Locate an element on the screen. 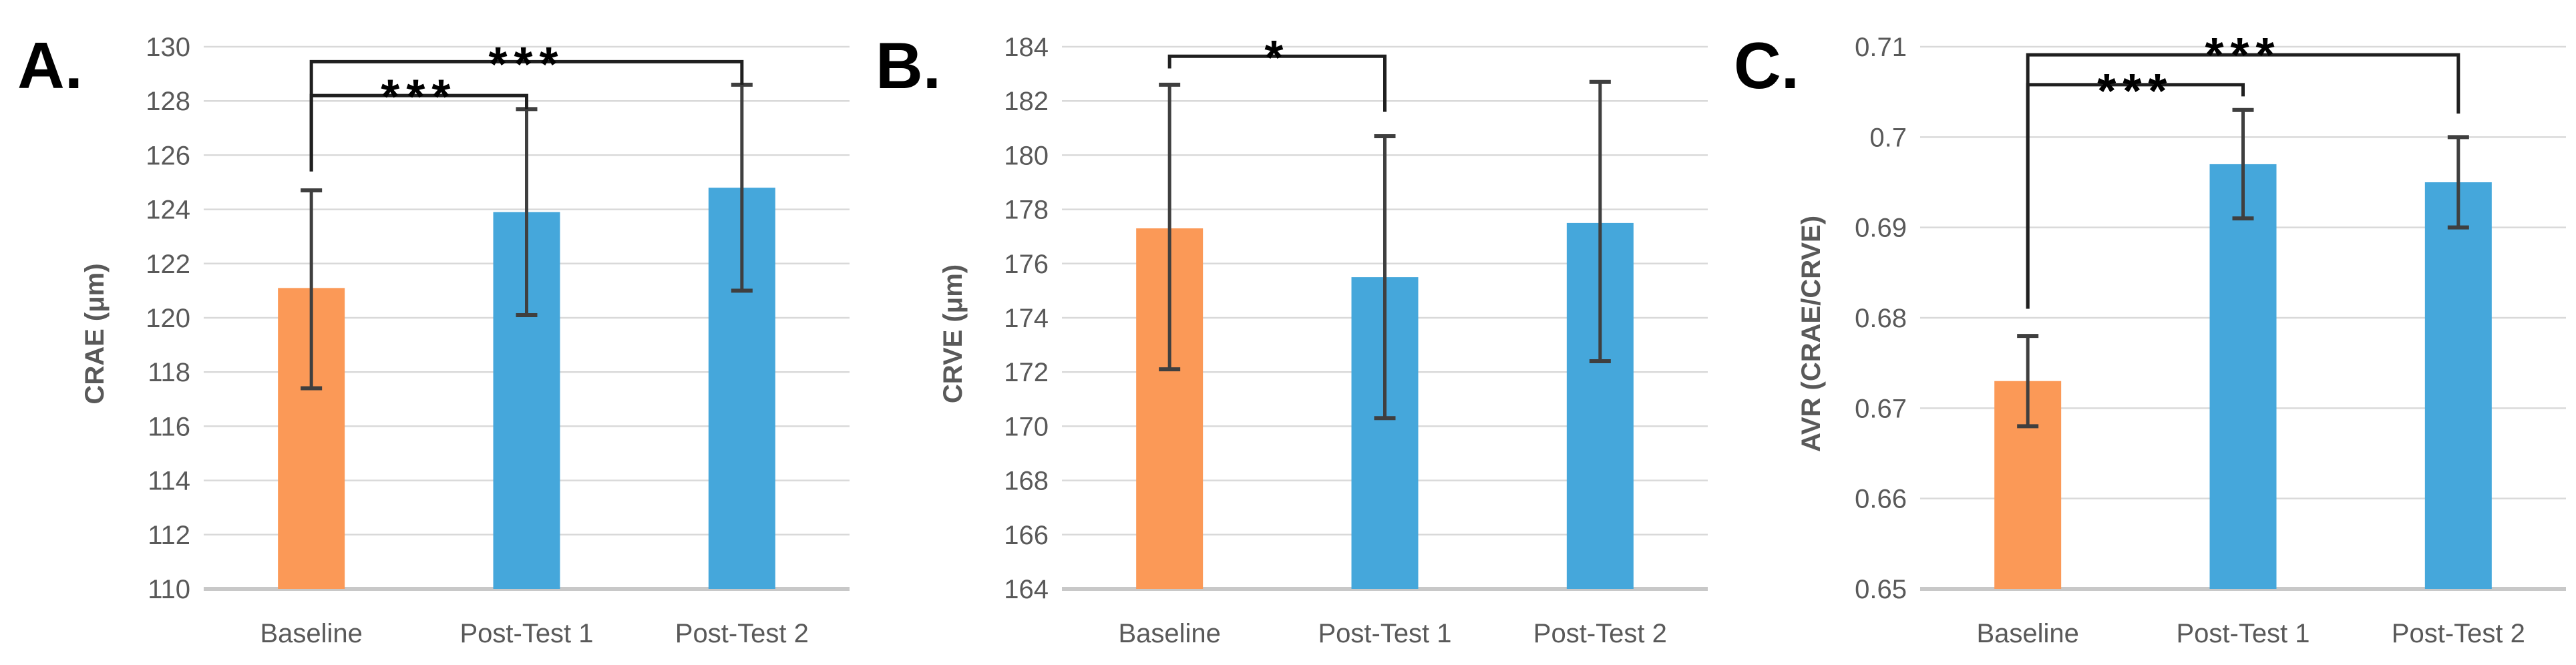 The width and height of the screenshot is (2576, 665). y-tick-label: 122 is located at coordinates (168, 264).